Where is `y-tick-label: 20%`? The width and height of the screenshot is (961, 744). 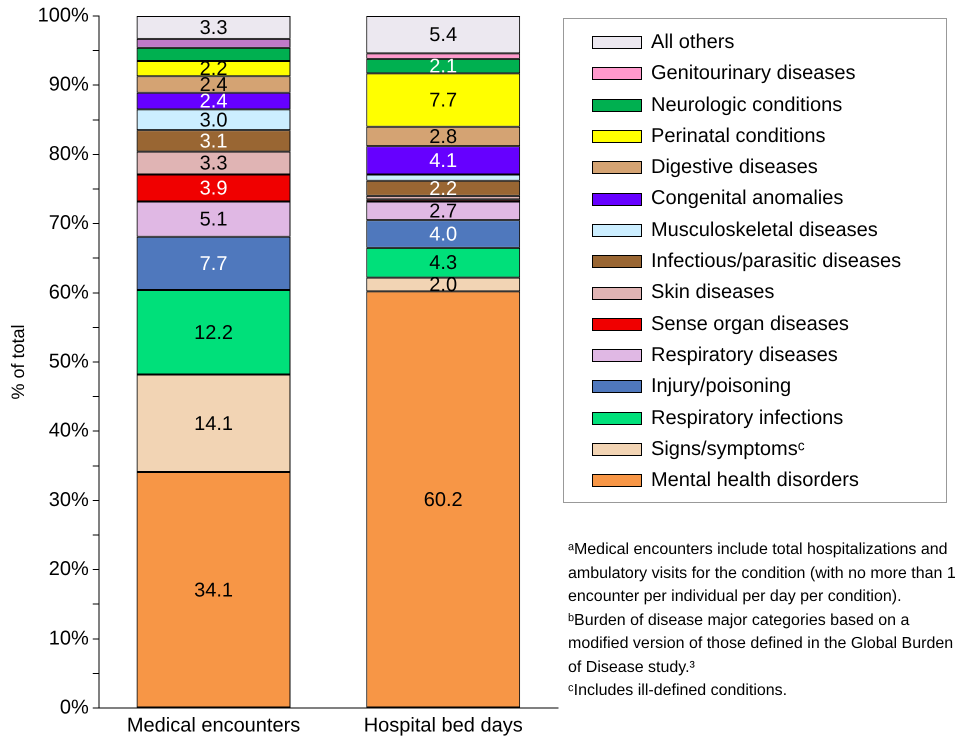 y-tick-label: 20% is located at coordinates (68, 569).